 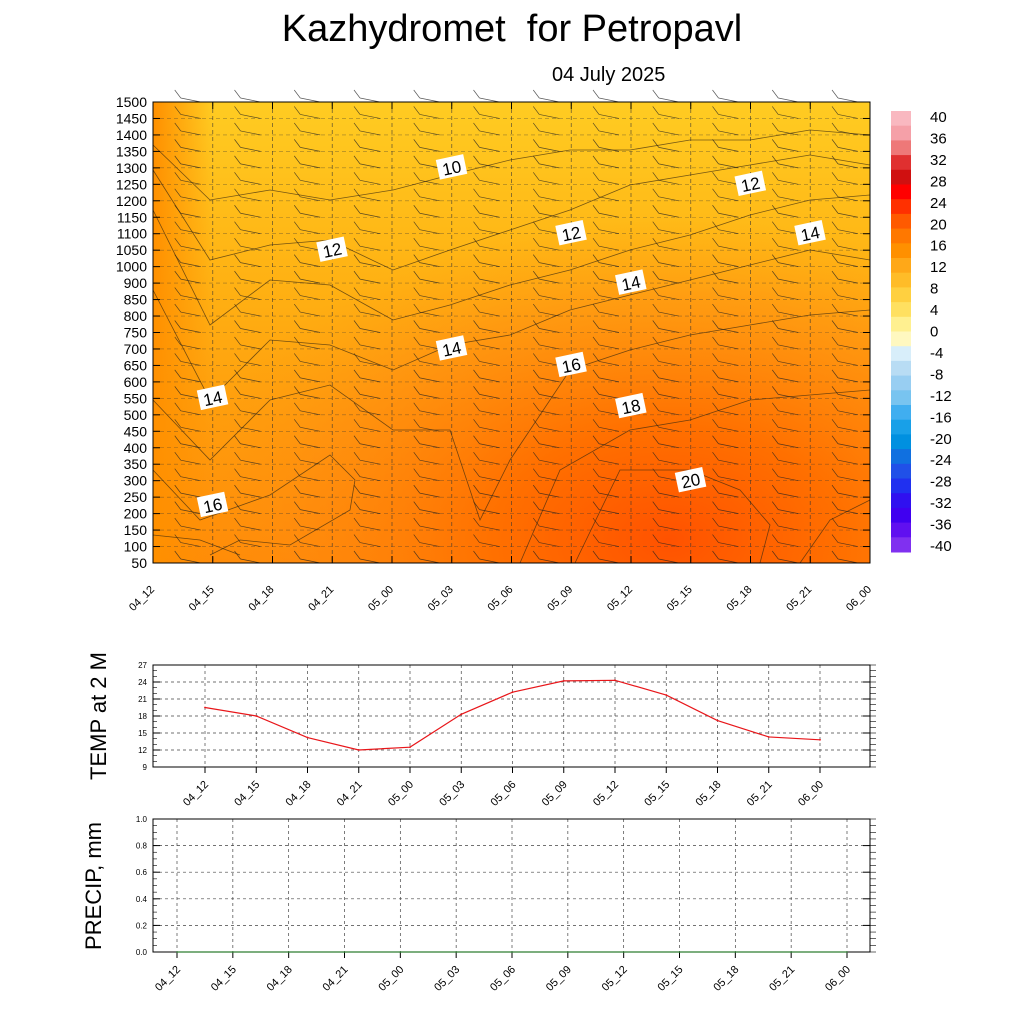 What do you see at coordinates (811, 794) in the screenshot?
I see `x-tick-label: 06_00` at bounding box center [811, 794].